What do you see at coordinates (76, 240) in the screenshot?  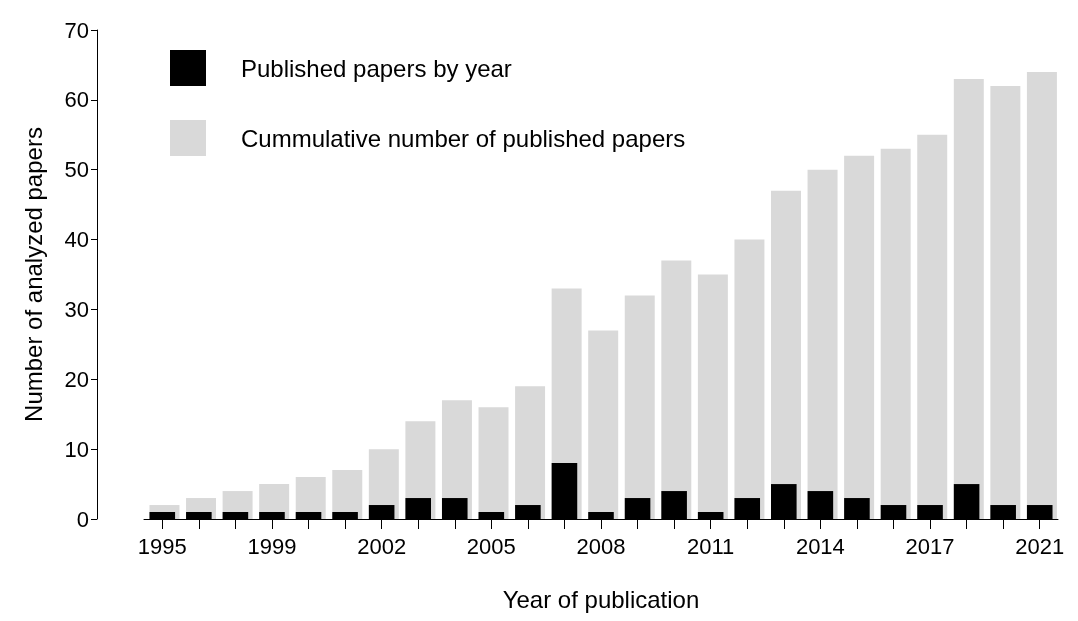 I see `y-tick-label: 40` at bounding box center [76, 240].